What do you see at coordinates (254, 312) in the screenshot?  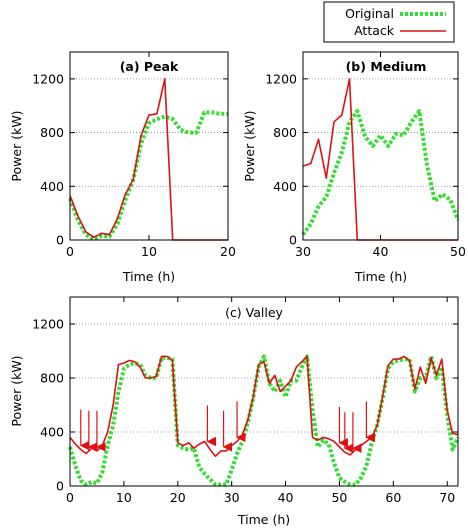 I see `panel-valley-title: (c) Valley` at bounding box center [254, 312].